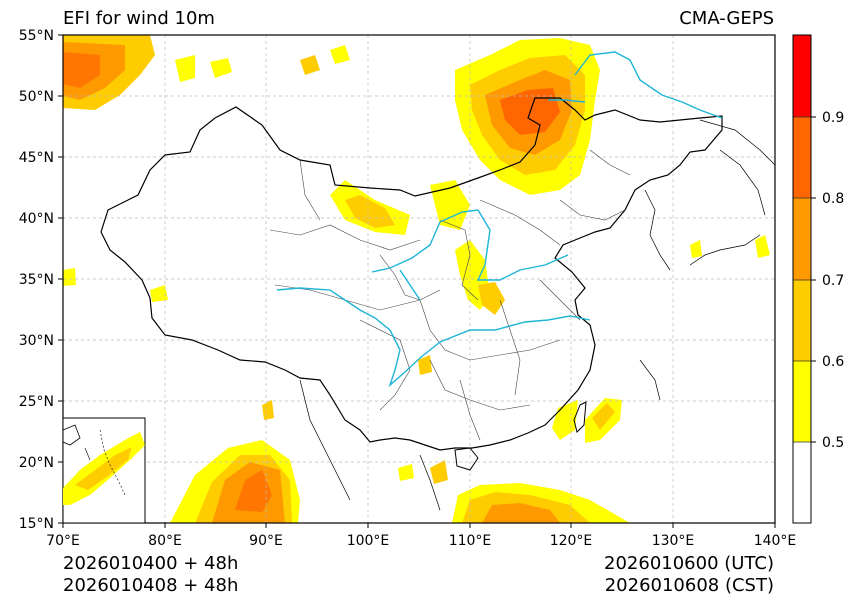 Image resolution: width=860 pixels, height=608 pixels. I want to click on colorbar-label: 0.5, so click(833, 443).